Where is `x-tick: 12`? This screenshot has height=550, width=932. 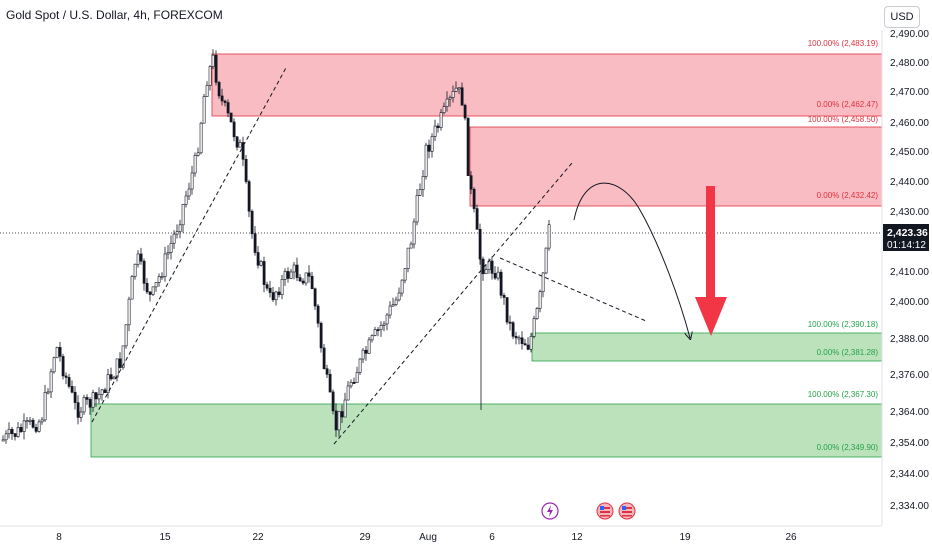
x-tick: 12 is located at coordinates (577, 537).